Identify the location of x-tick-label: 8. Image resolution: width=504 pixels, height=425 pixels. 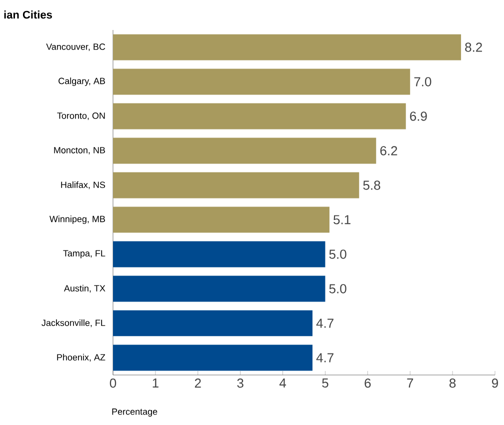
(452, 383).